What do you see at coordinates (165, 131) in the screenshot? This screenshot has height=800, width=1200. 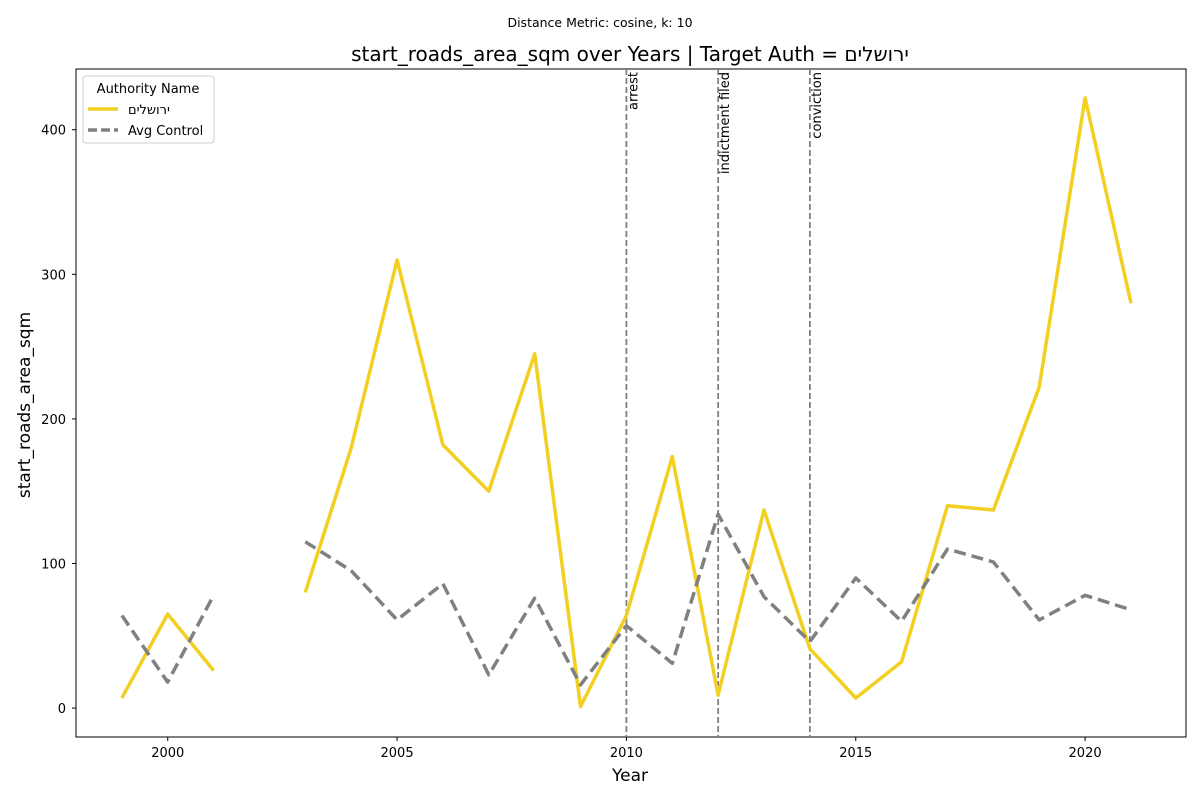 I see `legend-entry-label: Avg Control` at bounding box center [165, 131].